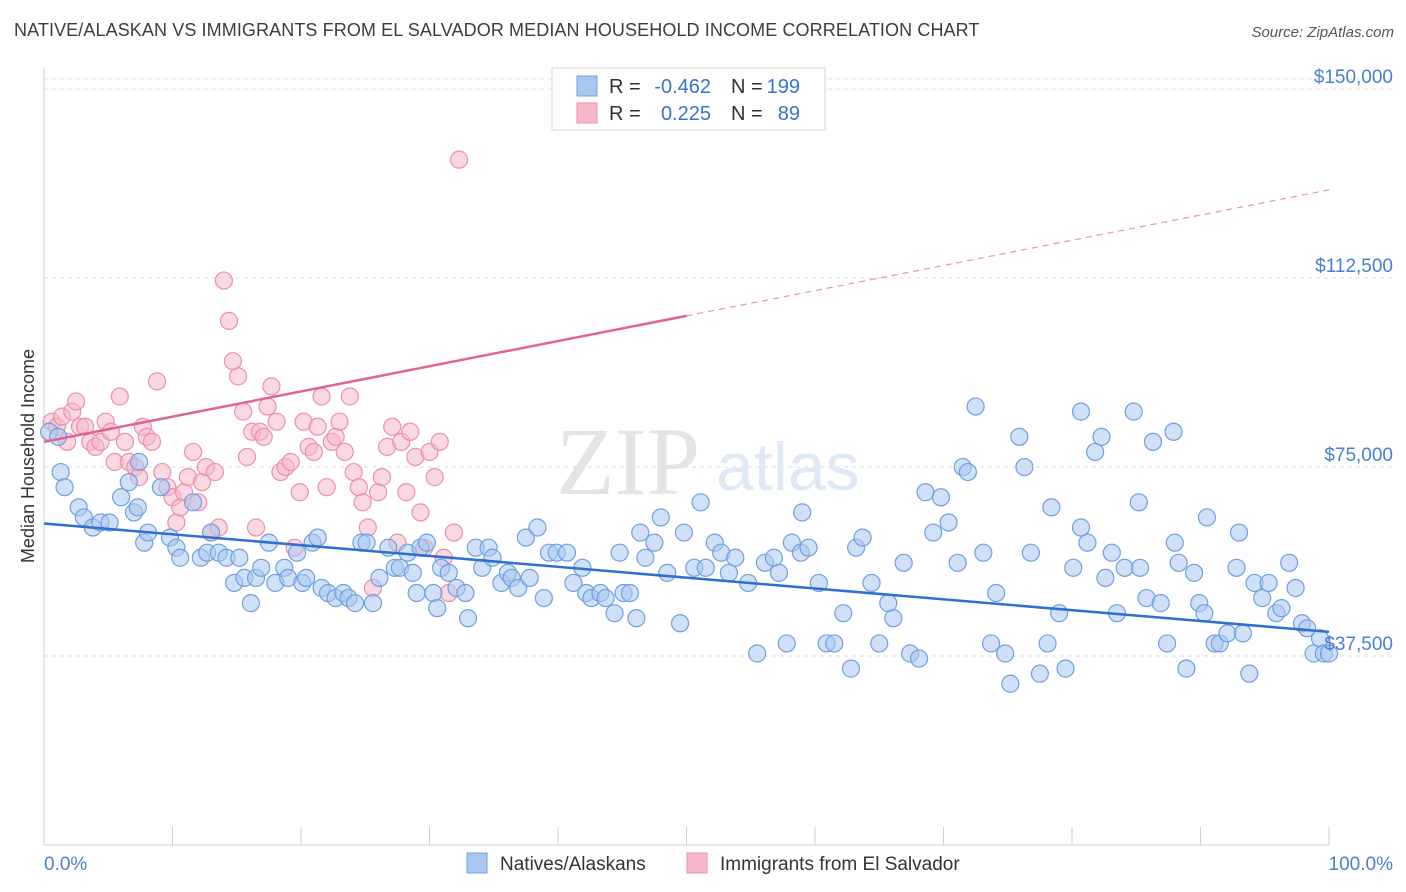  What do you see at coordinates (65, 864) in the screenshot?
I see `x-tick-label-min: 0.0%` at bounding box center [65, 864].